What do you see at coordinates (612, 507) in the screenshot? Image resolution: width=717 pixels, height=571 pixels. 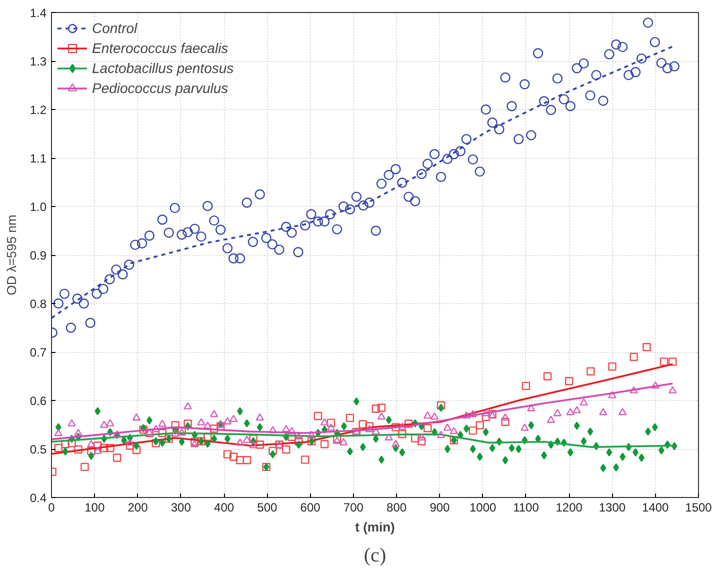 I see `x-tick-label: 1300` at bounding box center [612, 507].